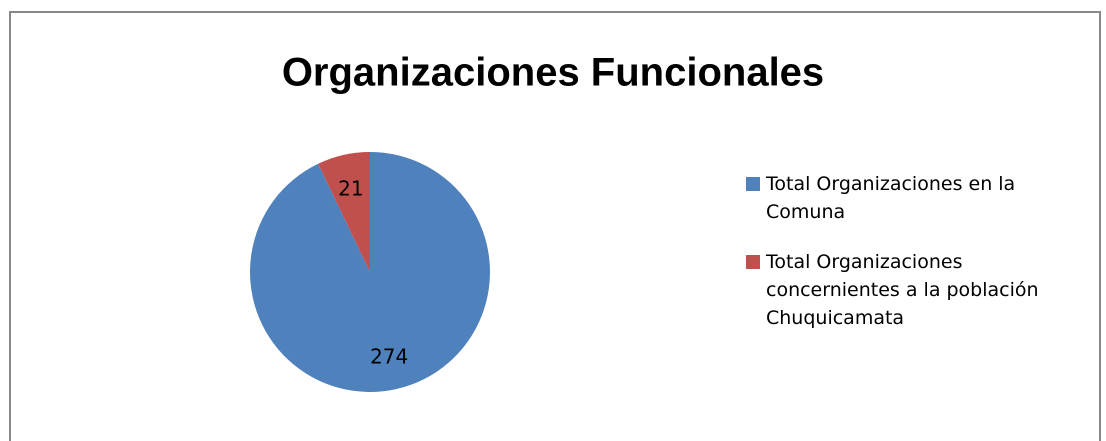 Image resolution: width=1106 pixels, height=441 pixels. Describe the element at coordinates (389, 357) in the screenshot. I see `data-label: 274` at that location.